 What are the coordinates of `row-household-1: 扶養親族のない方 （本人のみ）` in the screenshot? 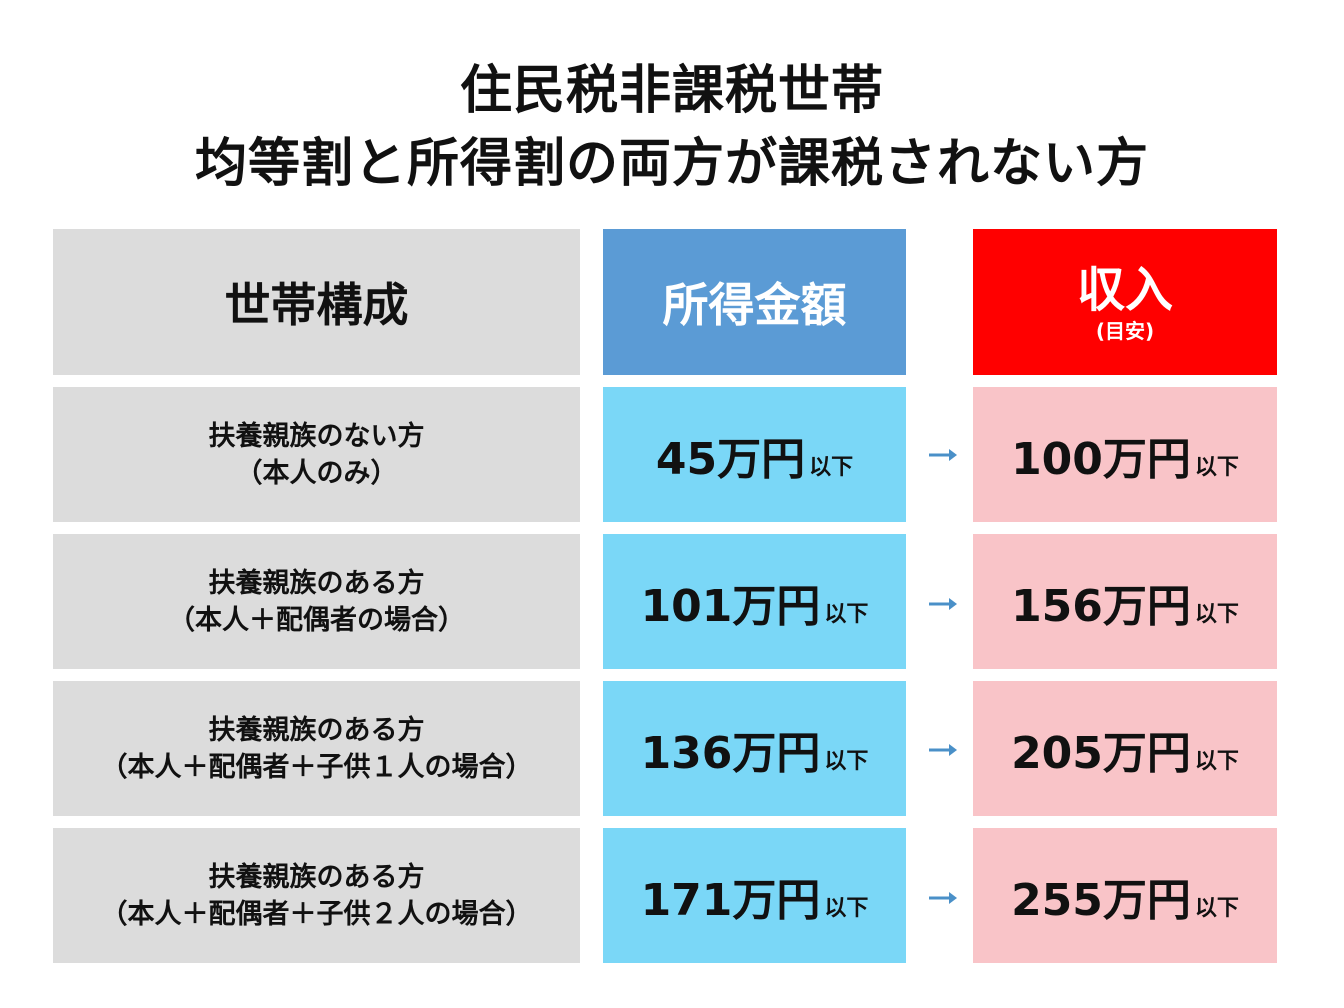 It's located at (316, 454).